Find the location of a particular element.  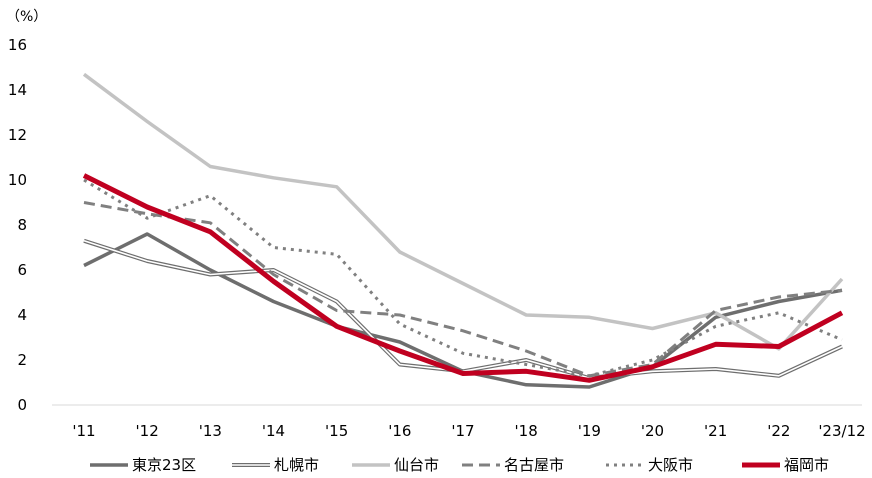

x-tick-label: '13 is located at coordinates (210, 431).